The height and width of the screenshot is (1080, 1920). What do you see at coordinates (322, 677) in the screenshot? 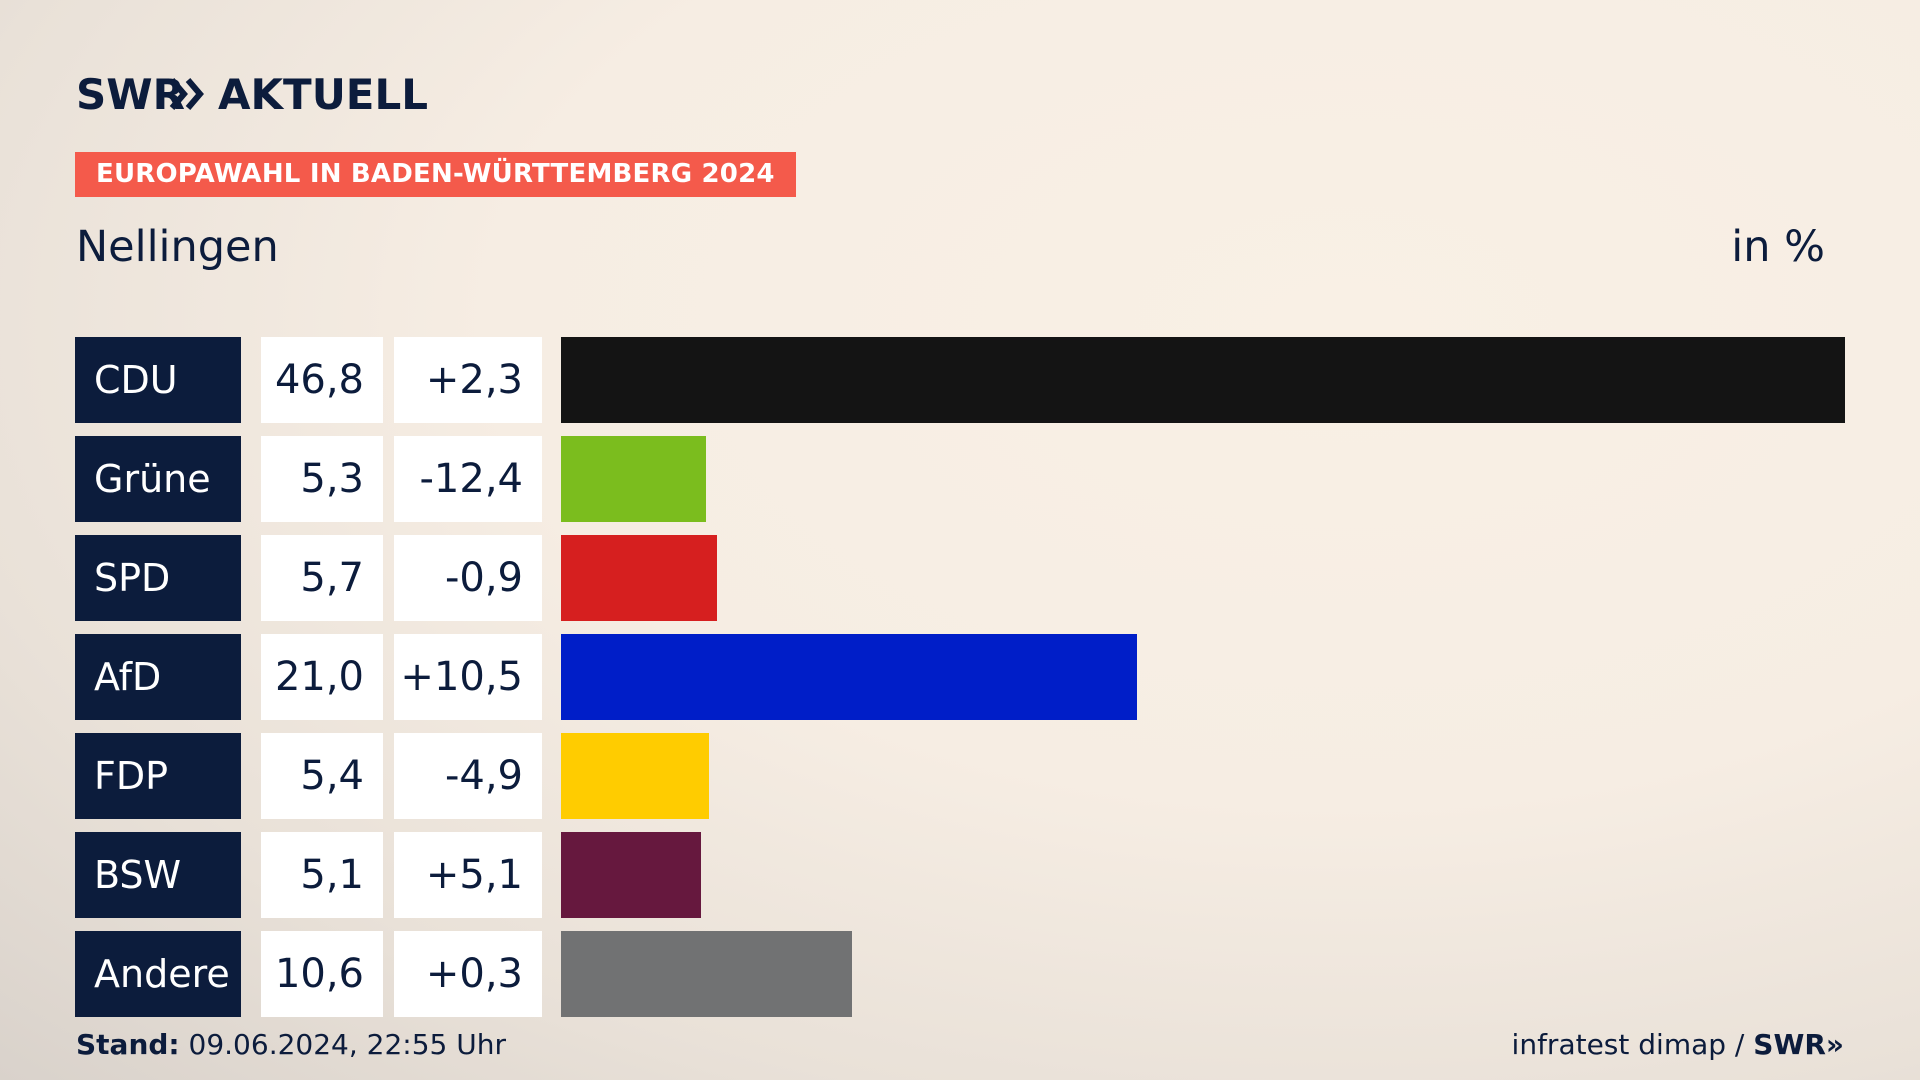
I see `party-value: 21,0` at bounding box center [322, 677].